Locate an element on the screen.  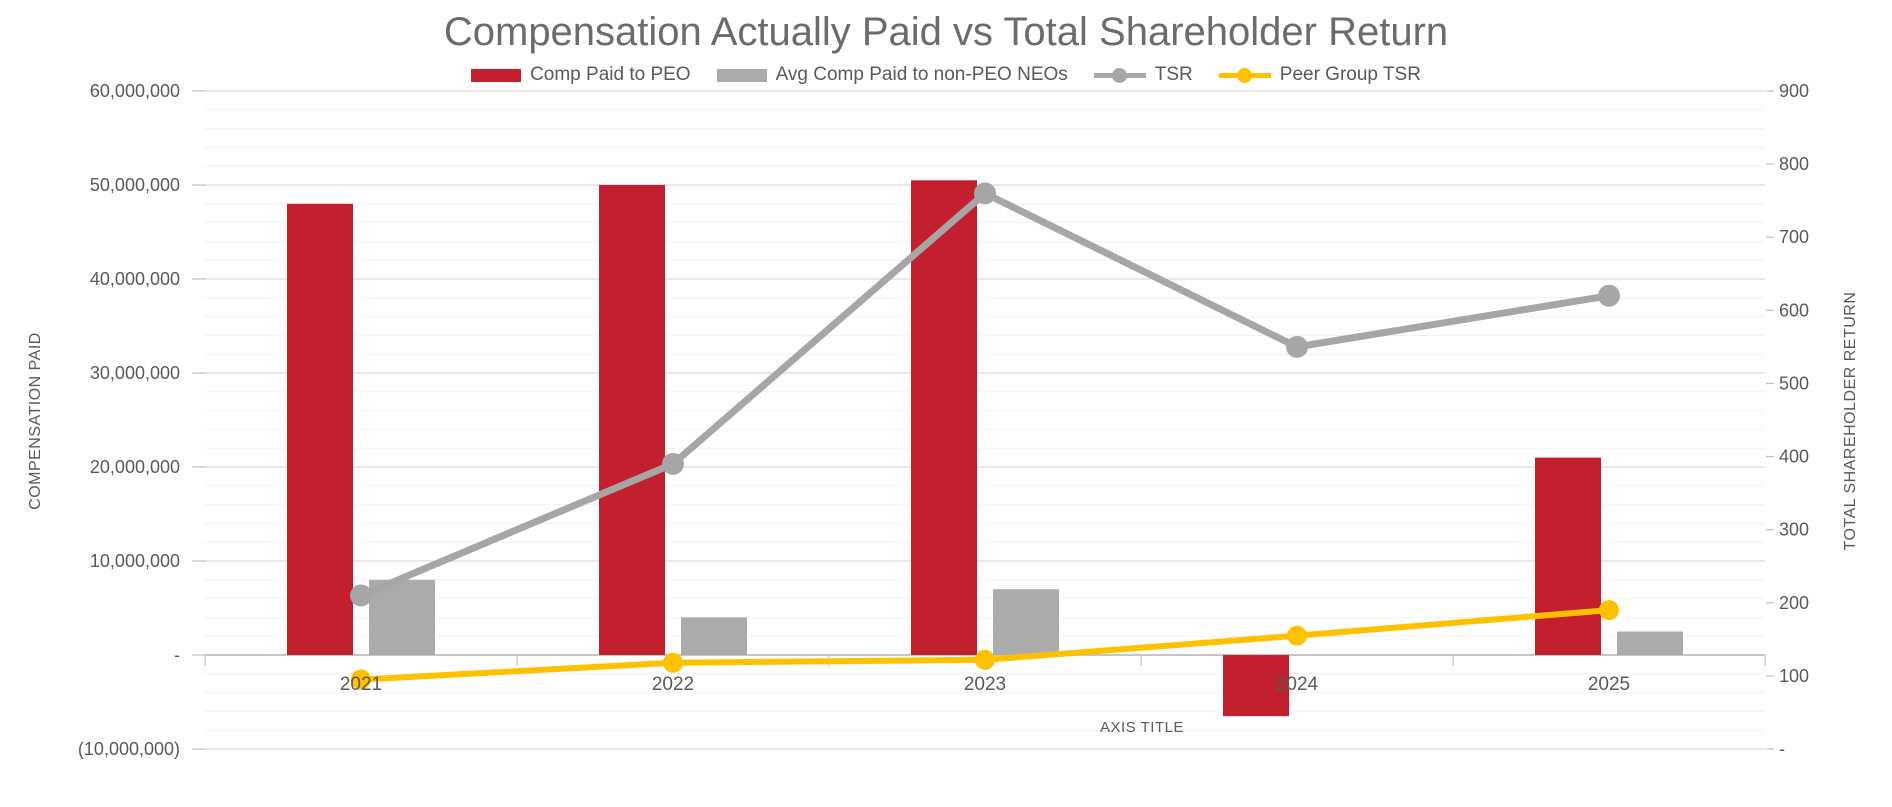
bar-avg-comp-paid-to-non-peo-neos-2023 is located at coordinates (1026, 622).